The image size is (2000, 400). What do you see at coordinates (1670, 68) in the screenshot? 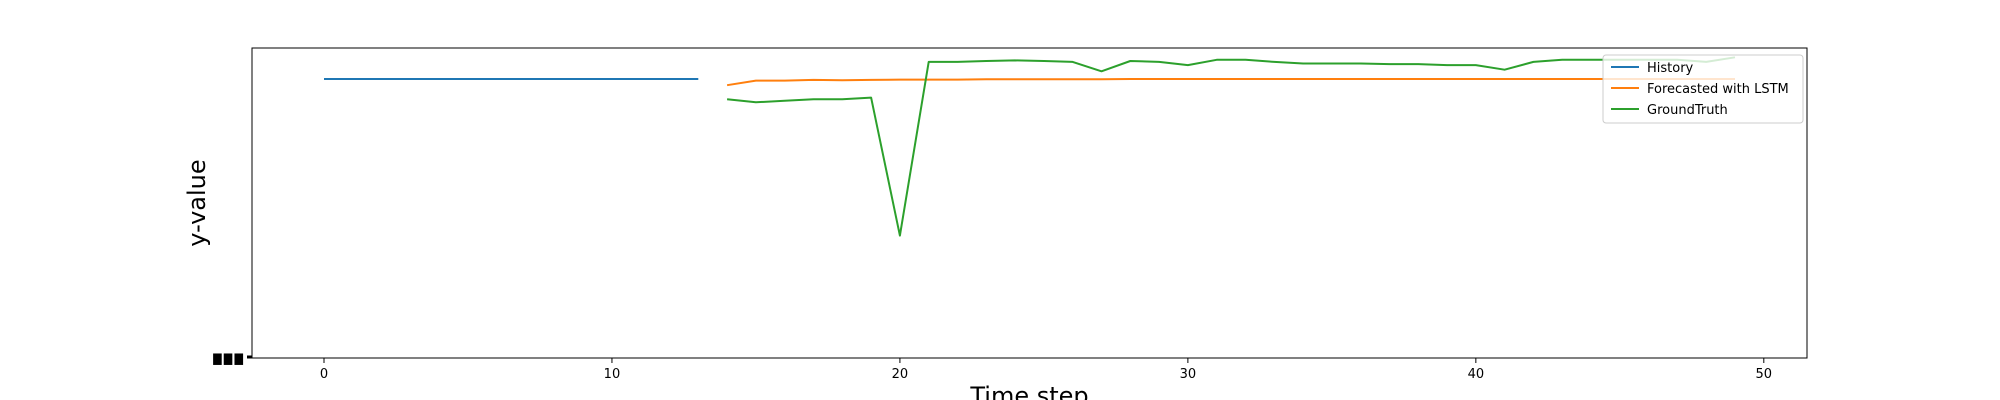
I see `legend-entry-0: History` at bounding box center [1670, 68].